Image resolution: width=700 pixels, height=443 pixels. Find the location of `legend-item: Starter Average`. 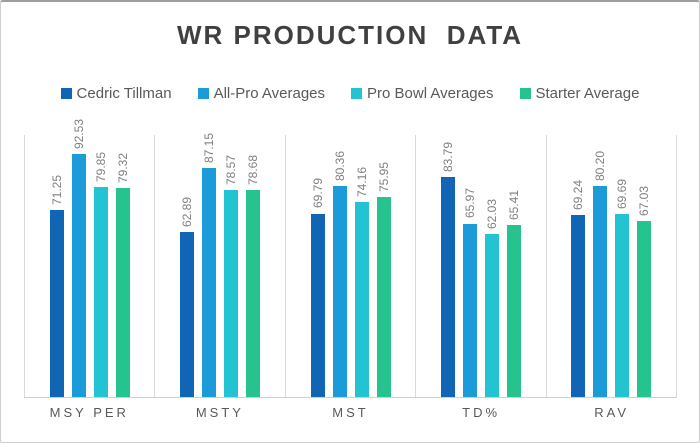

legend-item: Starter Average is located at coordinates (579, 93).